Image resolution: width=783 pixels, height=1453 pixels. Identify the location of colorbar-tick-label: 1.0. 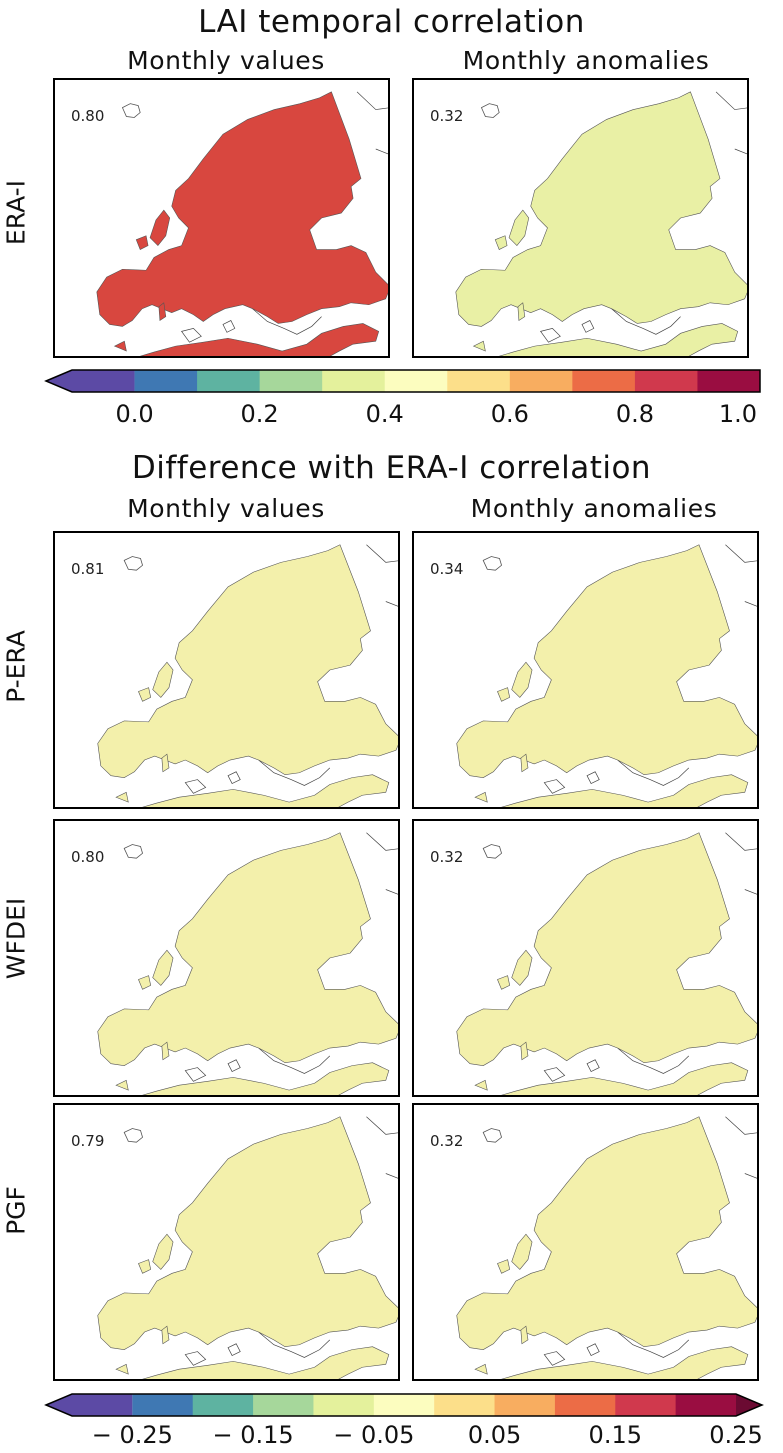
(738, 414).